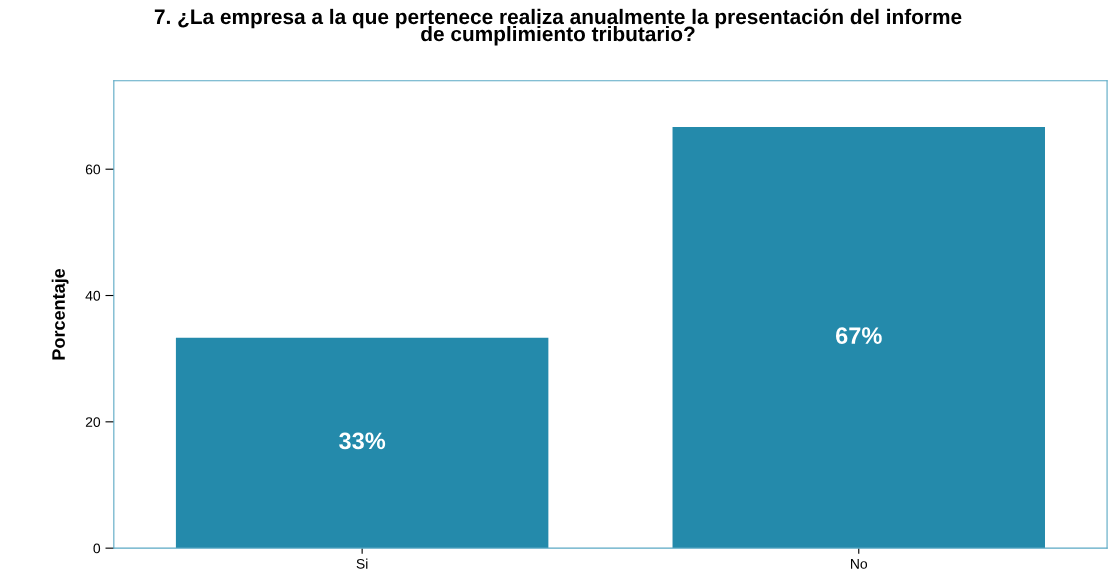 This screenshot has width=1116, height=577. I want to click on data-label: 67%, so click(859, 335).